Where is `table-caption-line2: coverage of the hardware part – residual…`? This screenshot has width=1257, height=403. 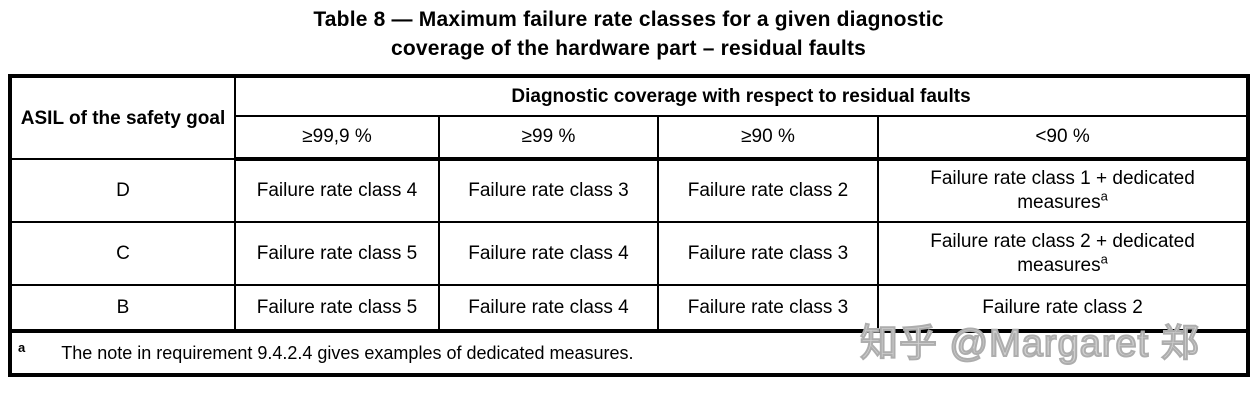 table-caption-line2: coverage of the hardware part – residual… is located at coordinates (628, 48).